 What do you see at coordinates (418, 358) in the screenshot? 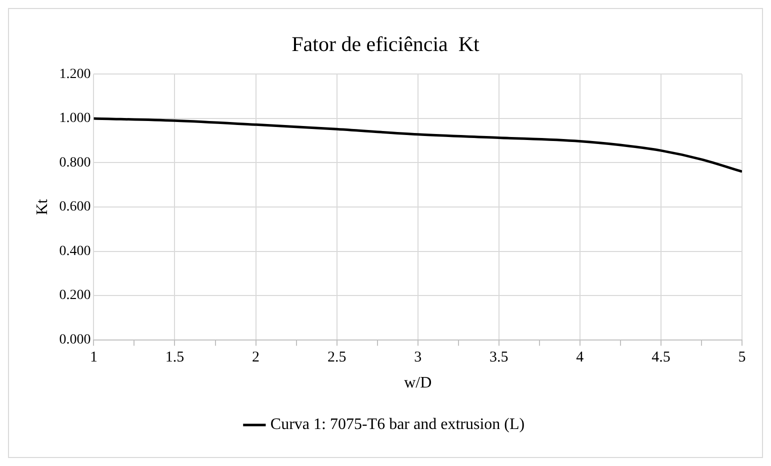
I see `x-tick-label: 3` at bounding box center [418, 358].